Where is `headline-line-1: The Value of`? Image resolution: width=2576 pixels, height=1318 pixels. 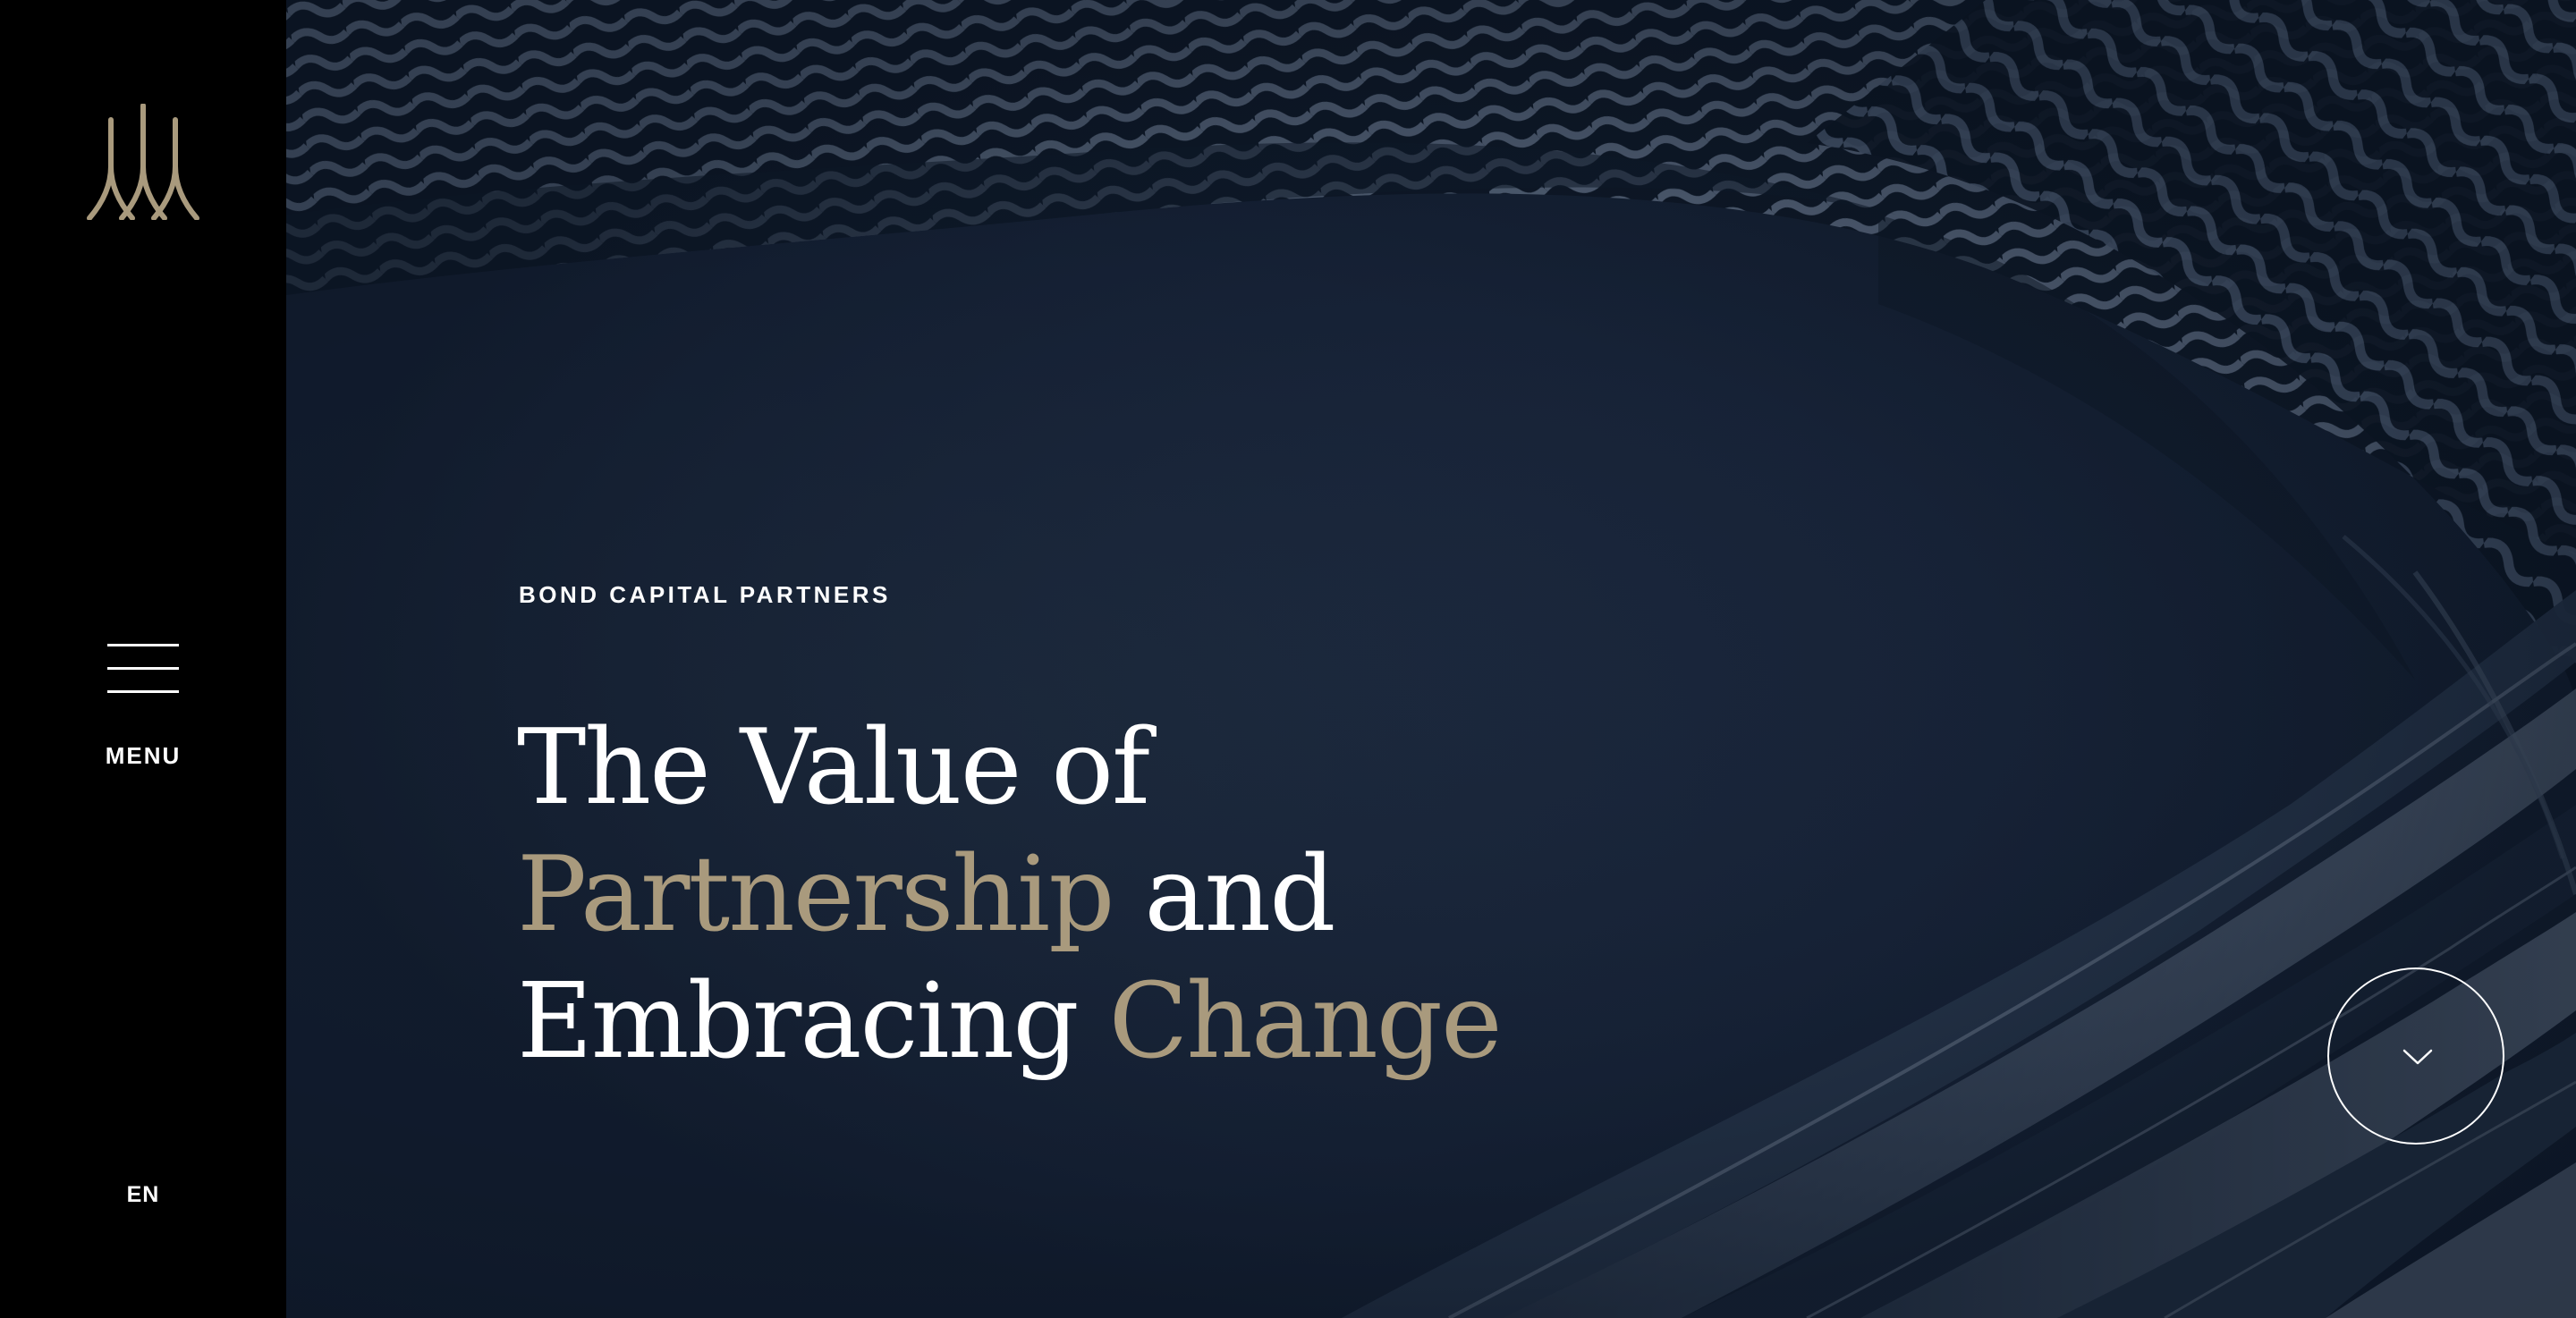
headline-line-1: The Value of is located at coordinates (833, 768).